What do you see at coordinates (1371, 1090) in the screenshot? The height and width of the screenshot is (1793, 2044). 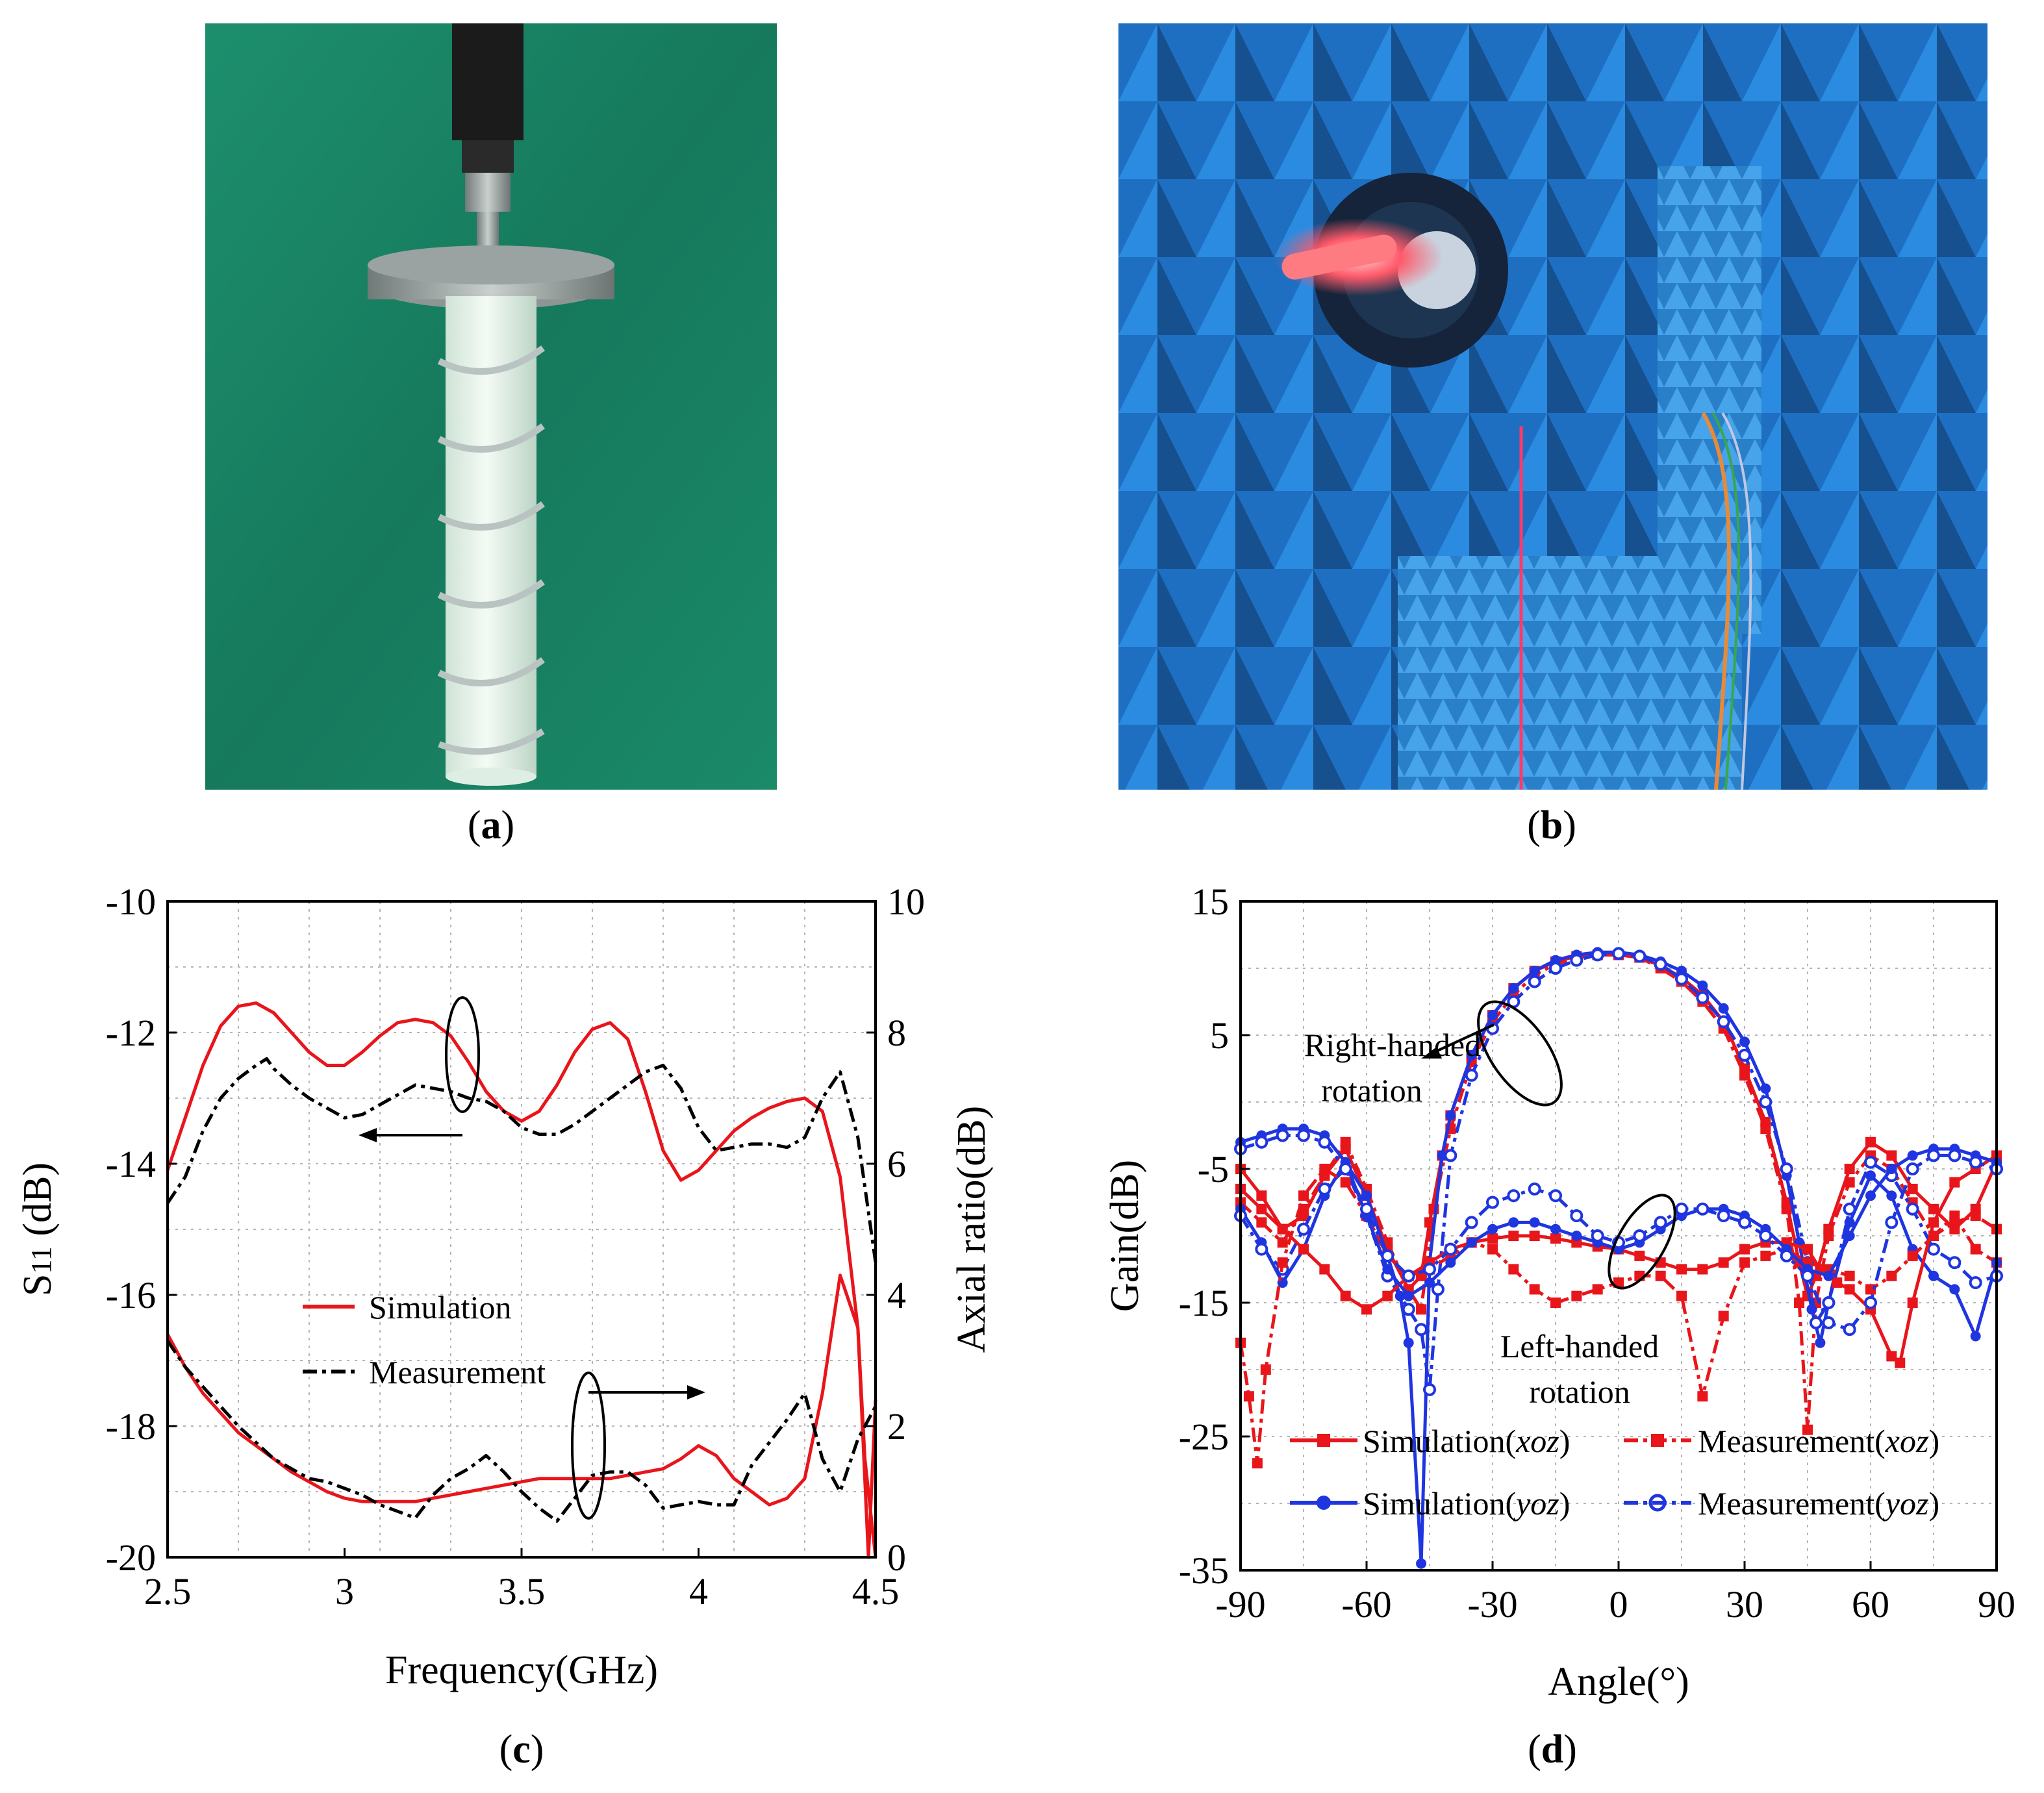 I see `chart-d-annotation-right-handed-line2: rotation` at bounding box center [1371, 1090].